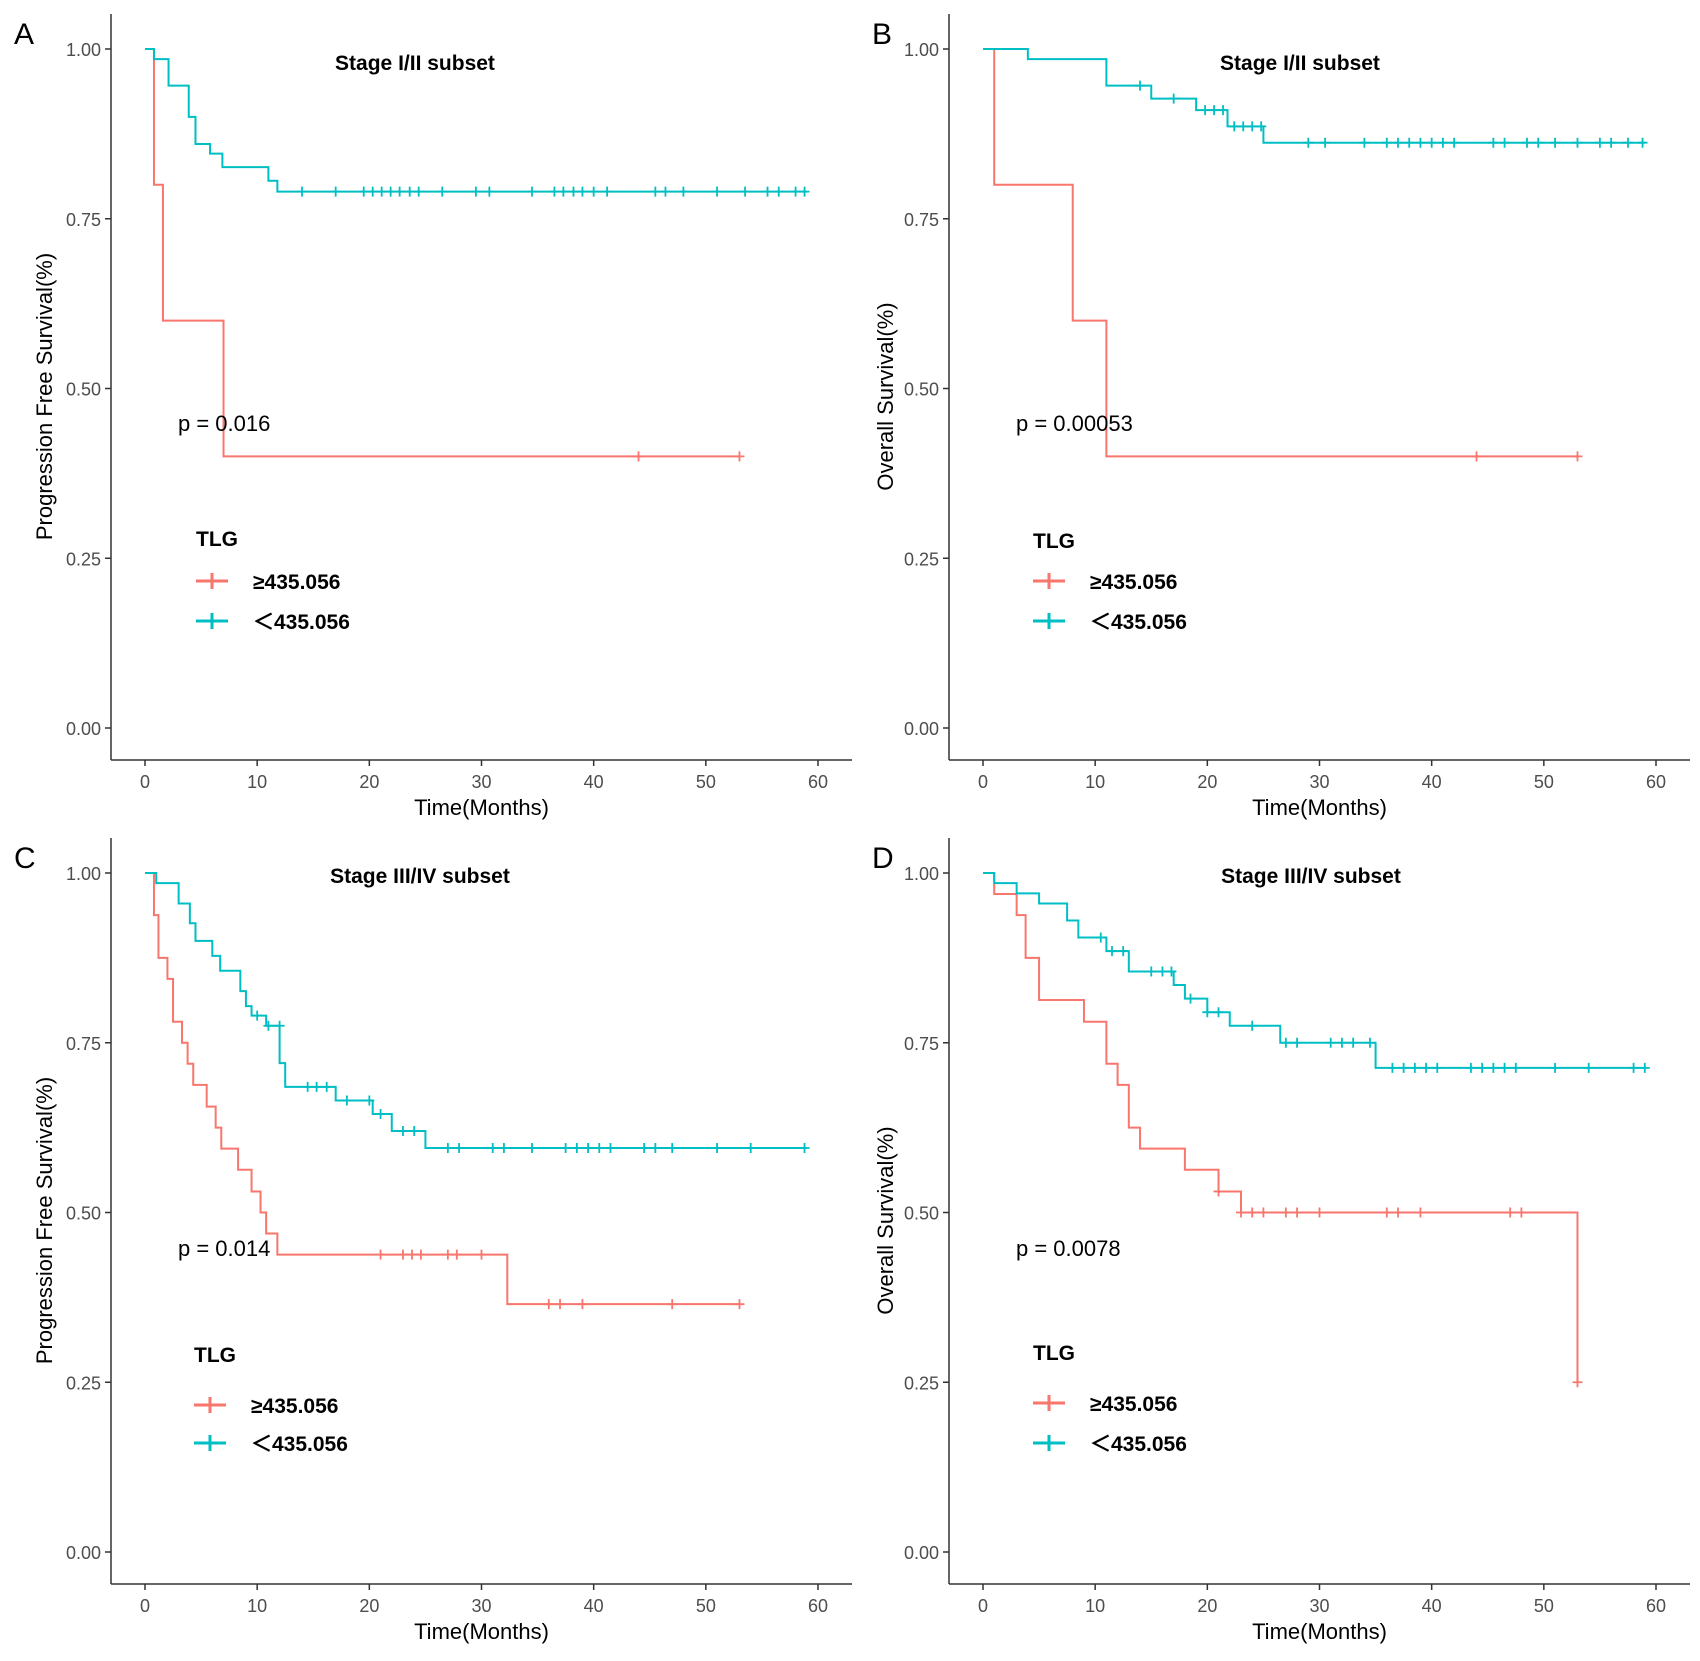 The image size is (1700, 1661). What do you see at coordinates (481, 1606) in the screenshot?
I see `x-tick-label: 30` at bounding box center [481, 1606].